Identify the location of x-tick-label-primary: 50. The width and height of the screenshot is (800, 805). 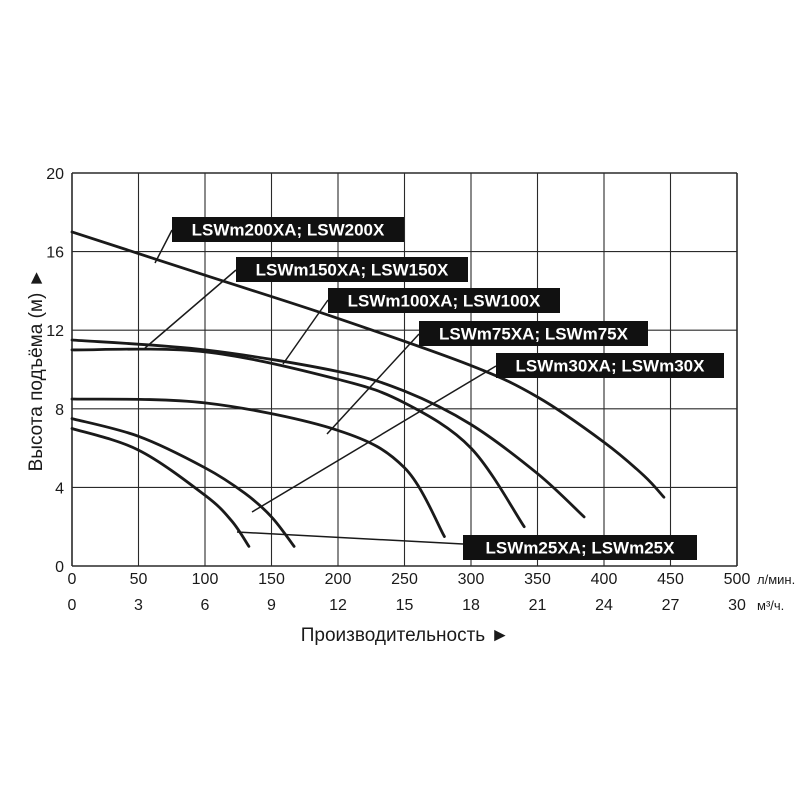
(139, 579).